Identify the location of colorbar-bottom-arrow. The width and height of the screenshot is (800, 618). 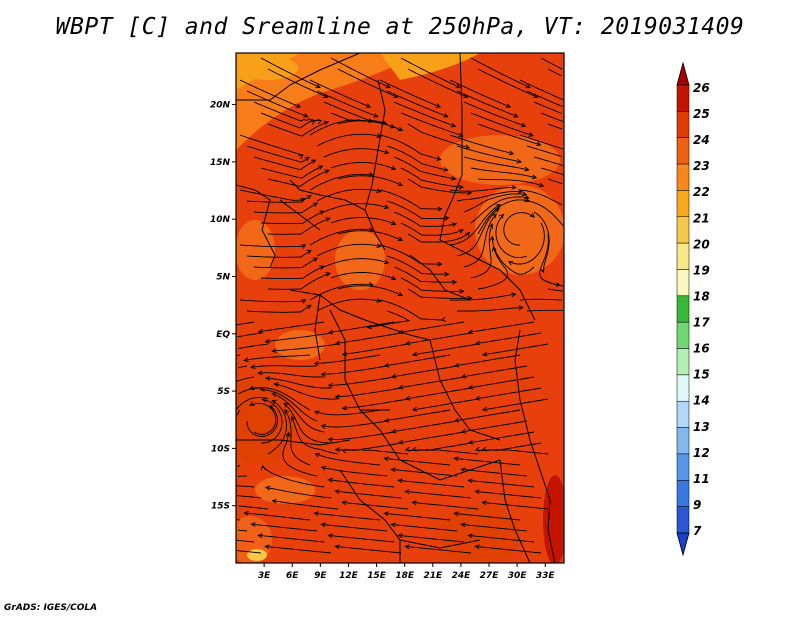
(683, 544).